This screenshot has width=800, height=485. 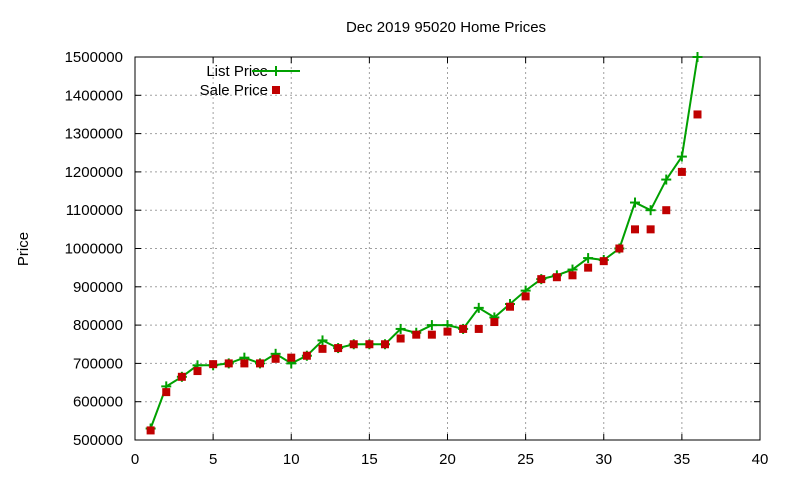 What do you see at coordinates (234, 90) in the screenshot?
I see `legend-label: Sale Price` at bounding box center [234, 90].